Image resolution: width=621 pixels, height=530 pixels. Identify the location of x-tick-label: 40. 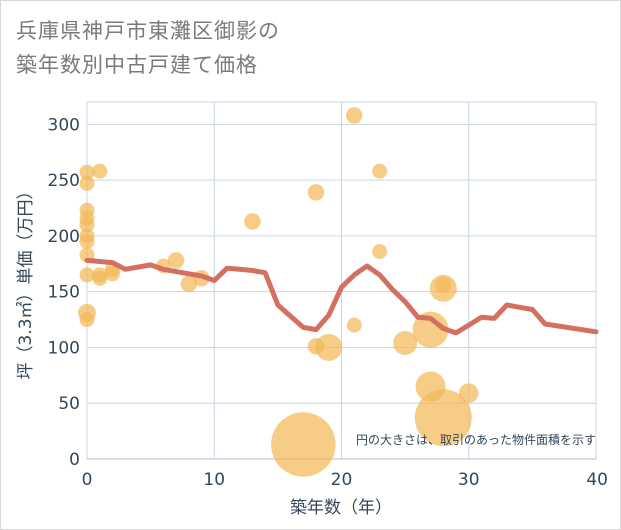
(597, 480).